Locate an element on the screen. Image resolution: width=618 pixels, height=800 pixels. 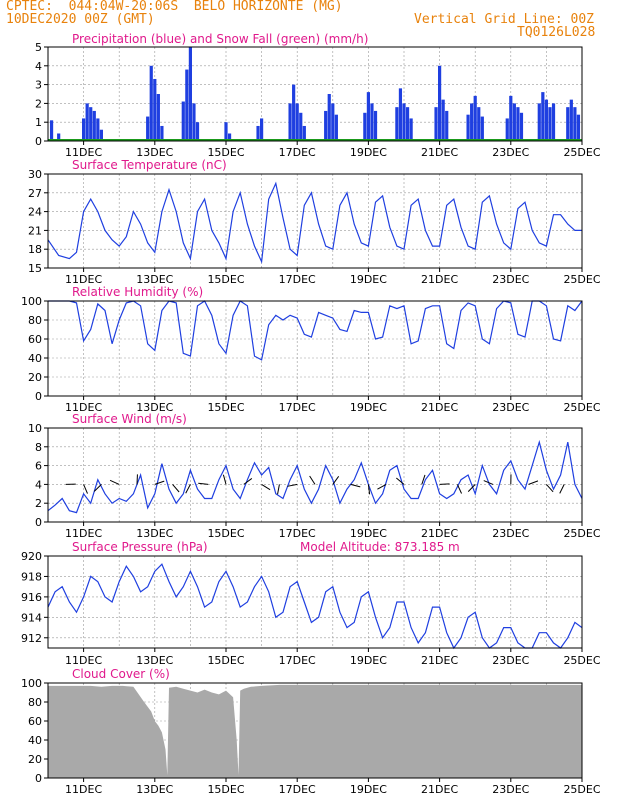
panel-title: Surface Wind (m/s) is located at coordinates (129, 419).